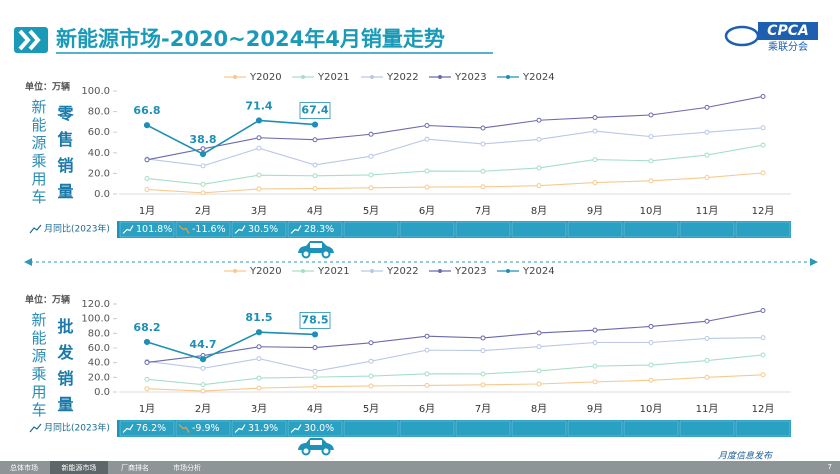 The height and width of the screenshot is (474, 840). Describe the element at coordinates (47, 300) in the screenshot. I see `unit-label: 单位：万辆` at that location.